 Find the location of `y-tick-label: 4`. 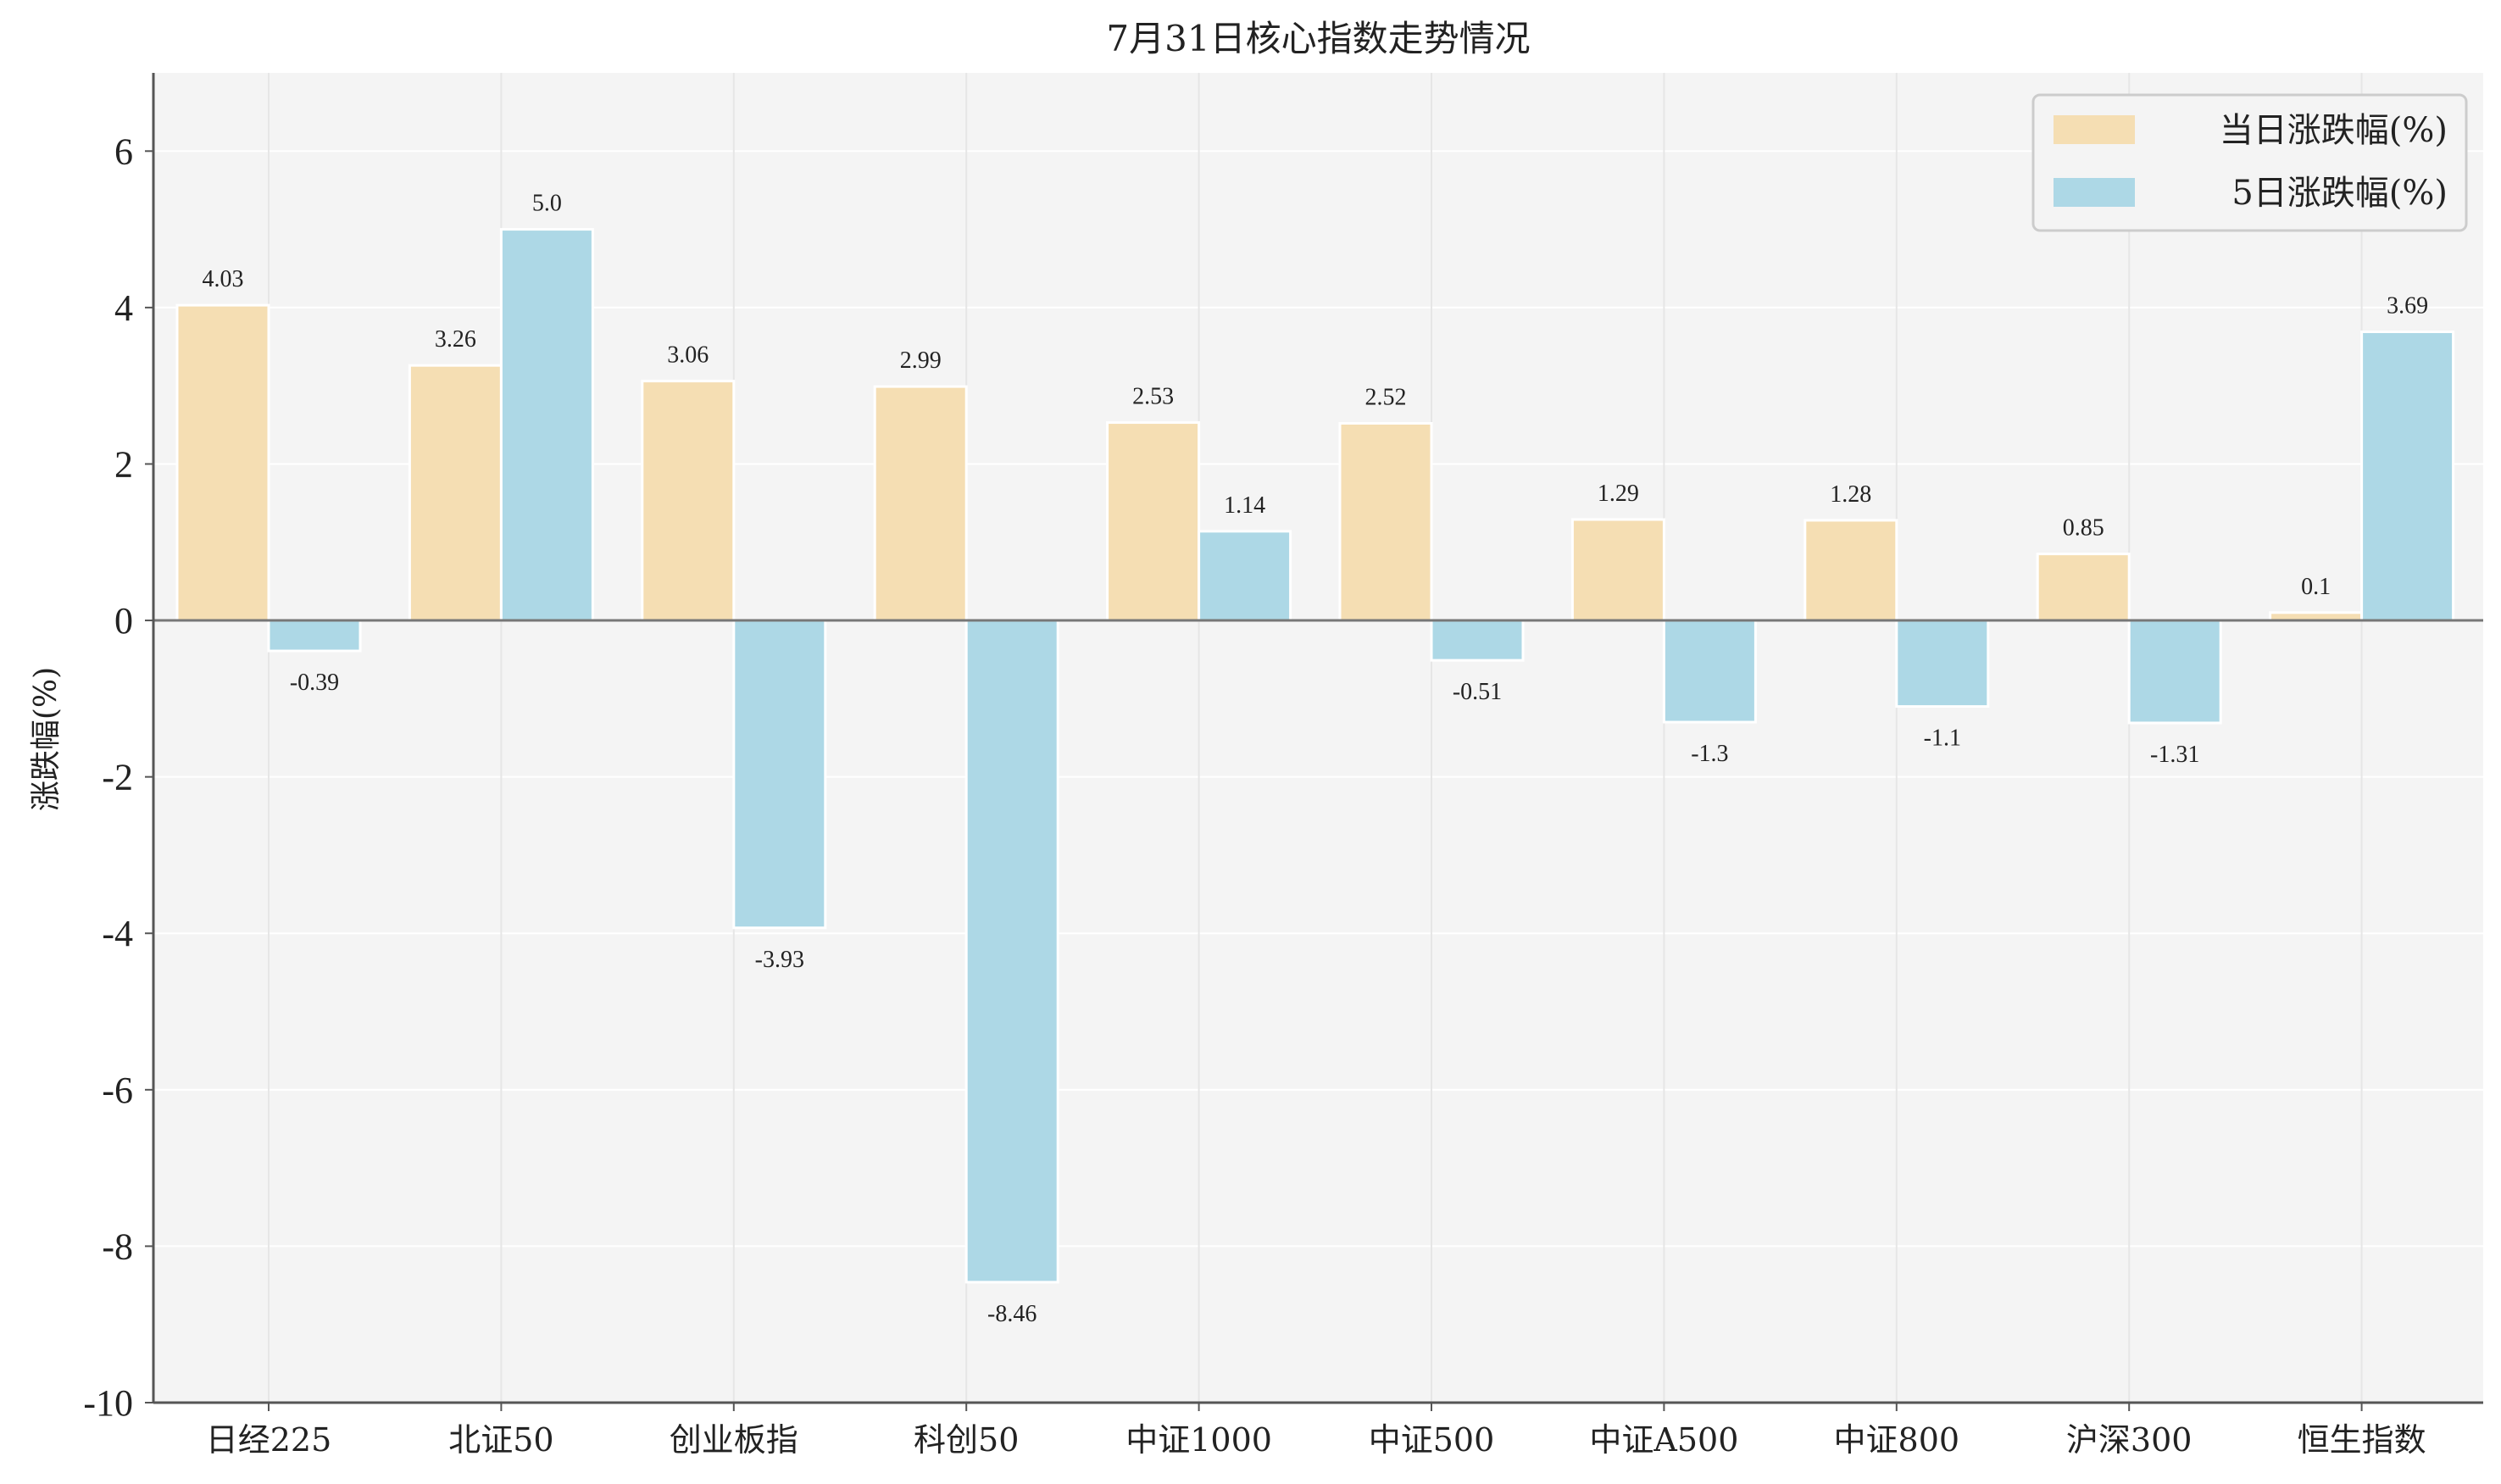

y-tick-label: 4 is located at coordinates (123, 308).